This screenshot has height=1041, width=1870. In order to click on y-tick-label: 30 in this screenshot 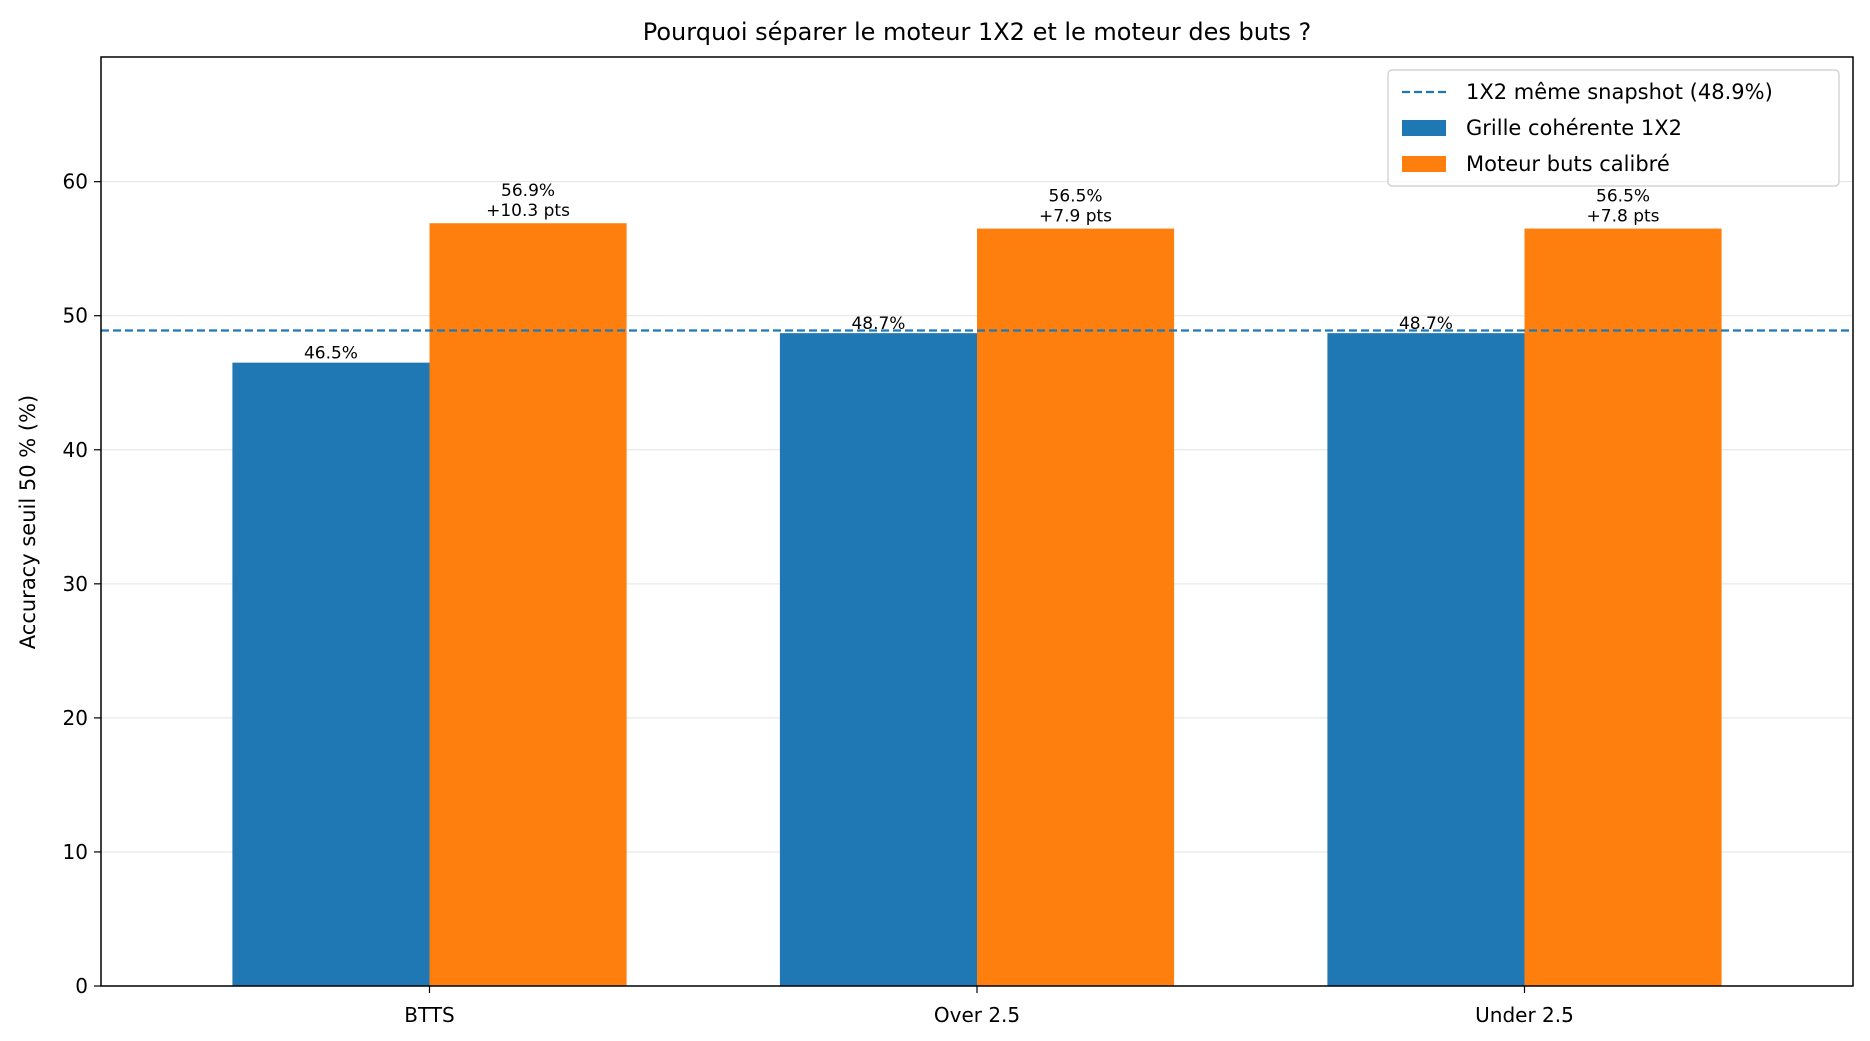, I will do `click(75, 584)`.